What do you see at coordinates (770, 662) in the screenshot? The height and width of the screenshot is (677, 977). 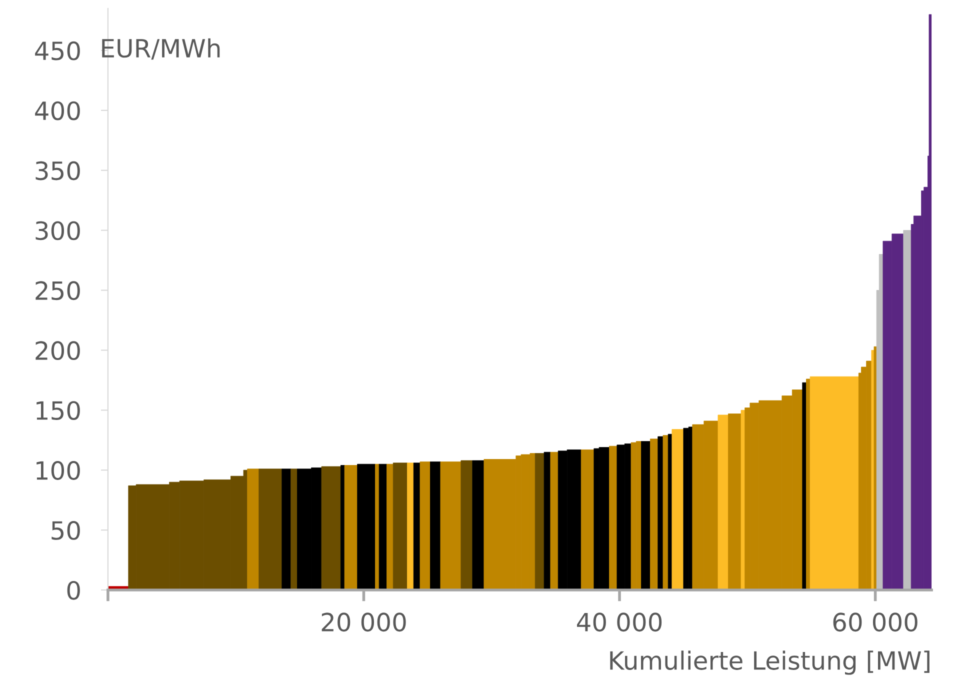 I see `x-axis-title: Kumulierte Leistung [MW]` at bounding box center [770, 662].